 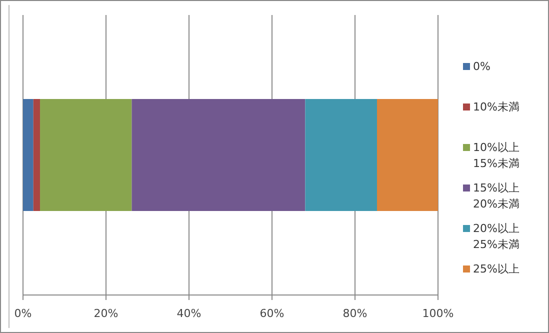 What do you see at coordinates (496, 155) in the screenshot?
I see `legend-label: 10%以上 15%未満` at bounding box center [496, 155].